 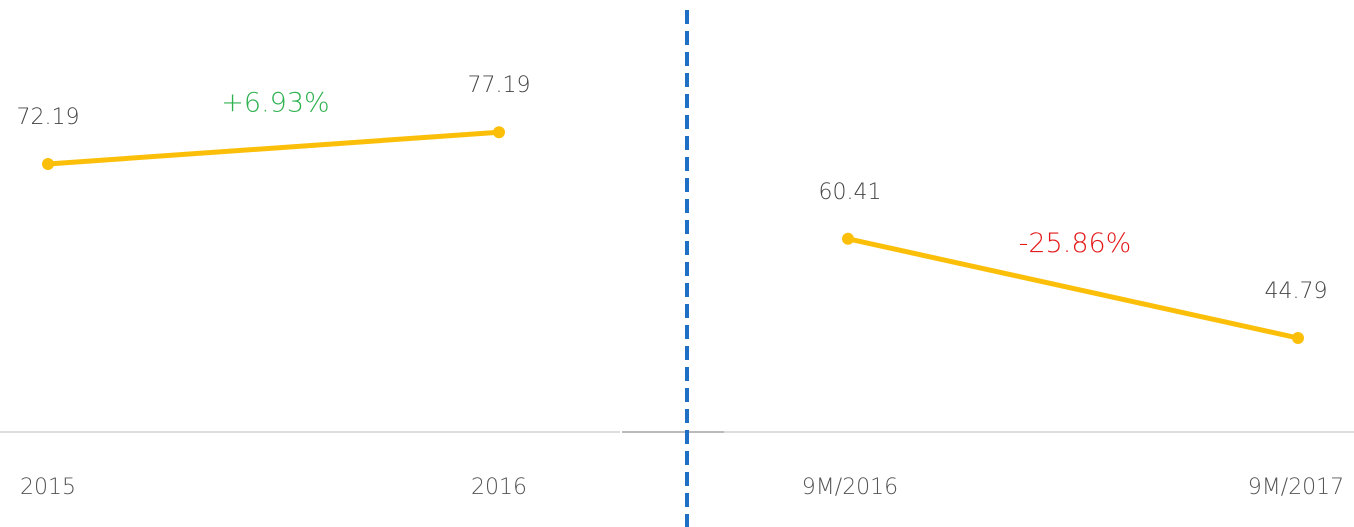 I want to click on value-label: 60.41, so click(x=850, y=192).